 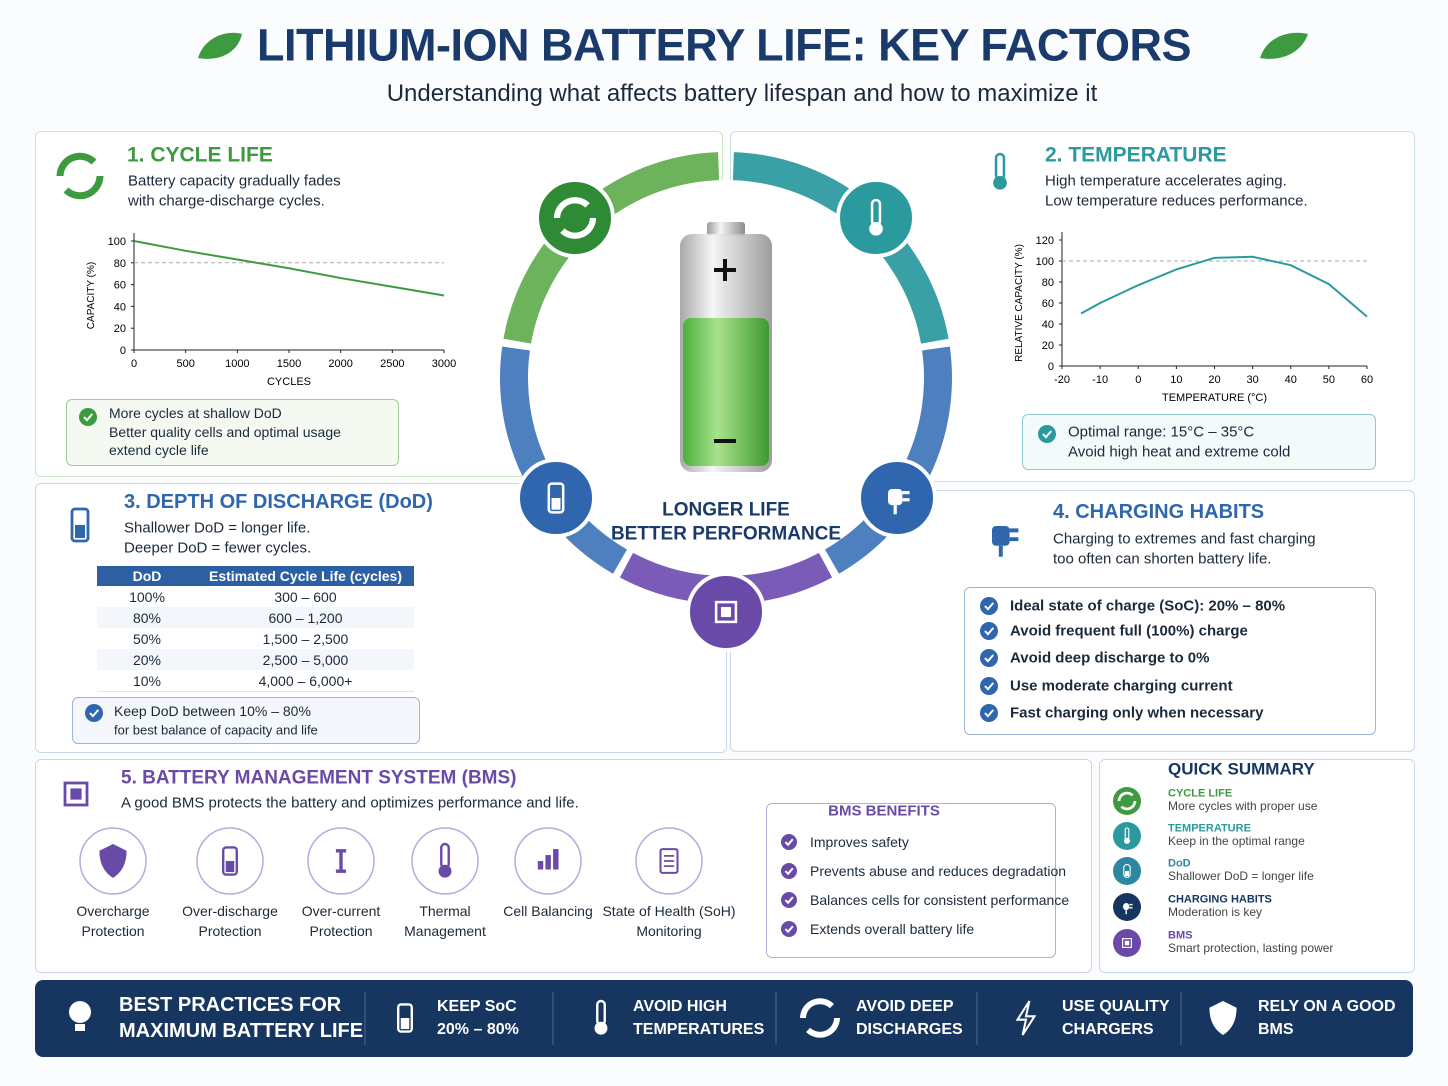 What do you see at coordinates (895, 497) in the screenshot?
I see `plug-glyph` at bounding box center [895, 497].